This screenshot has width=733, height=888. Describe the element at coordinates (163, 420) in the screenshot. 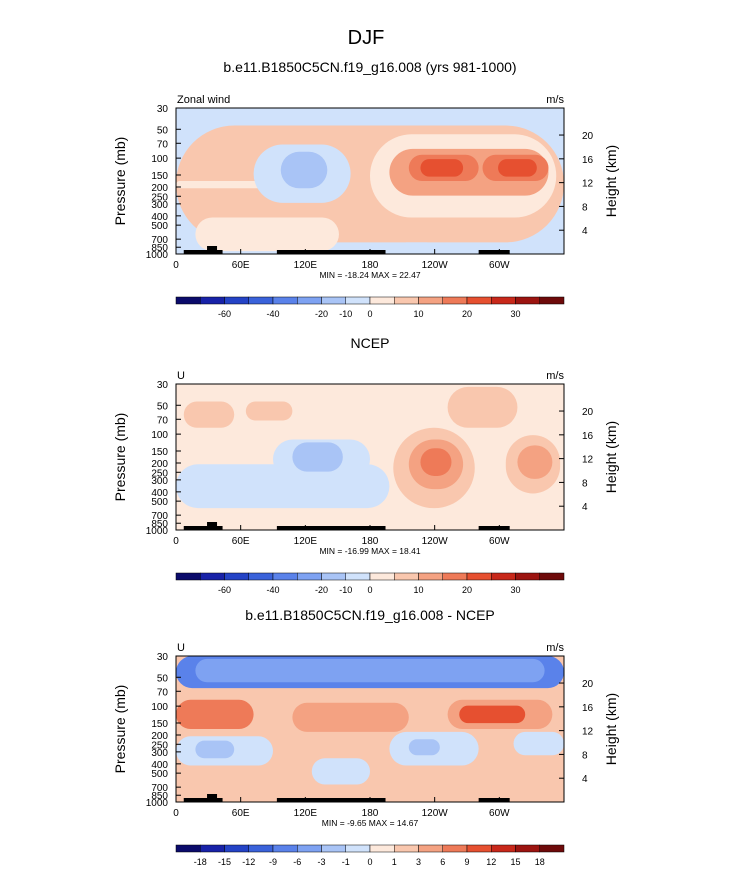

I see `y-tick-label: 70` at that location.